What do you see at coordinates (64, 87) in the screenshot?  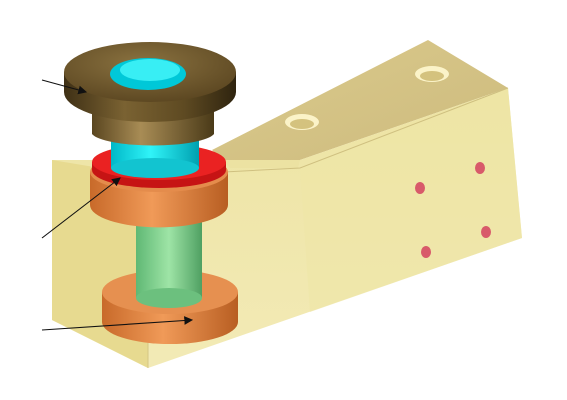 I see `leader-arrow-flange` at bounding box center [64, 87].